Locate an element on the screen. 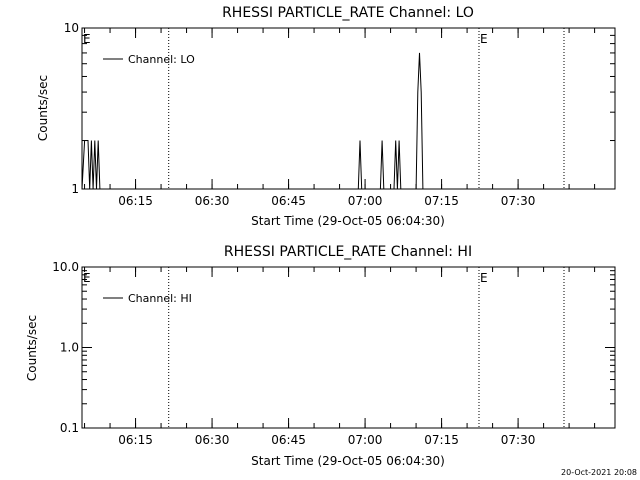 This screenshot has height=480, width=640. y-tick-label: 1.0 is located at coordinates (69, 348).